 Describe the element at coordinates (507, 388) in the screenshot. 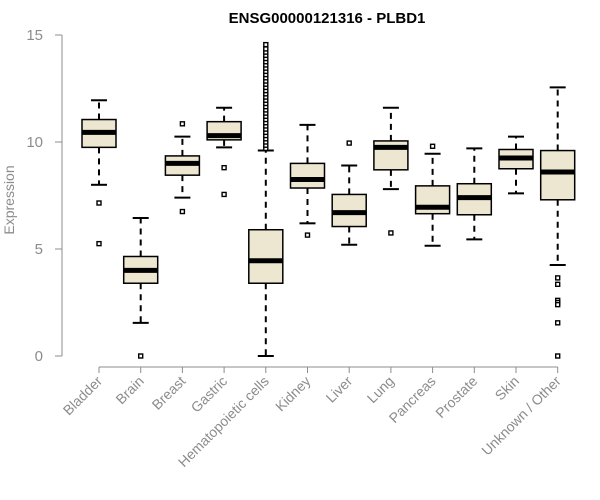

I see `x-tick-label: Skin` at that location.